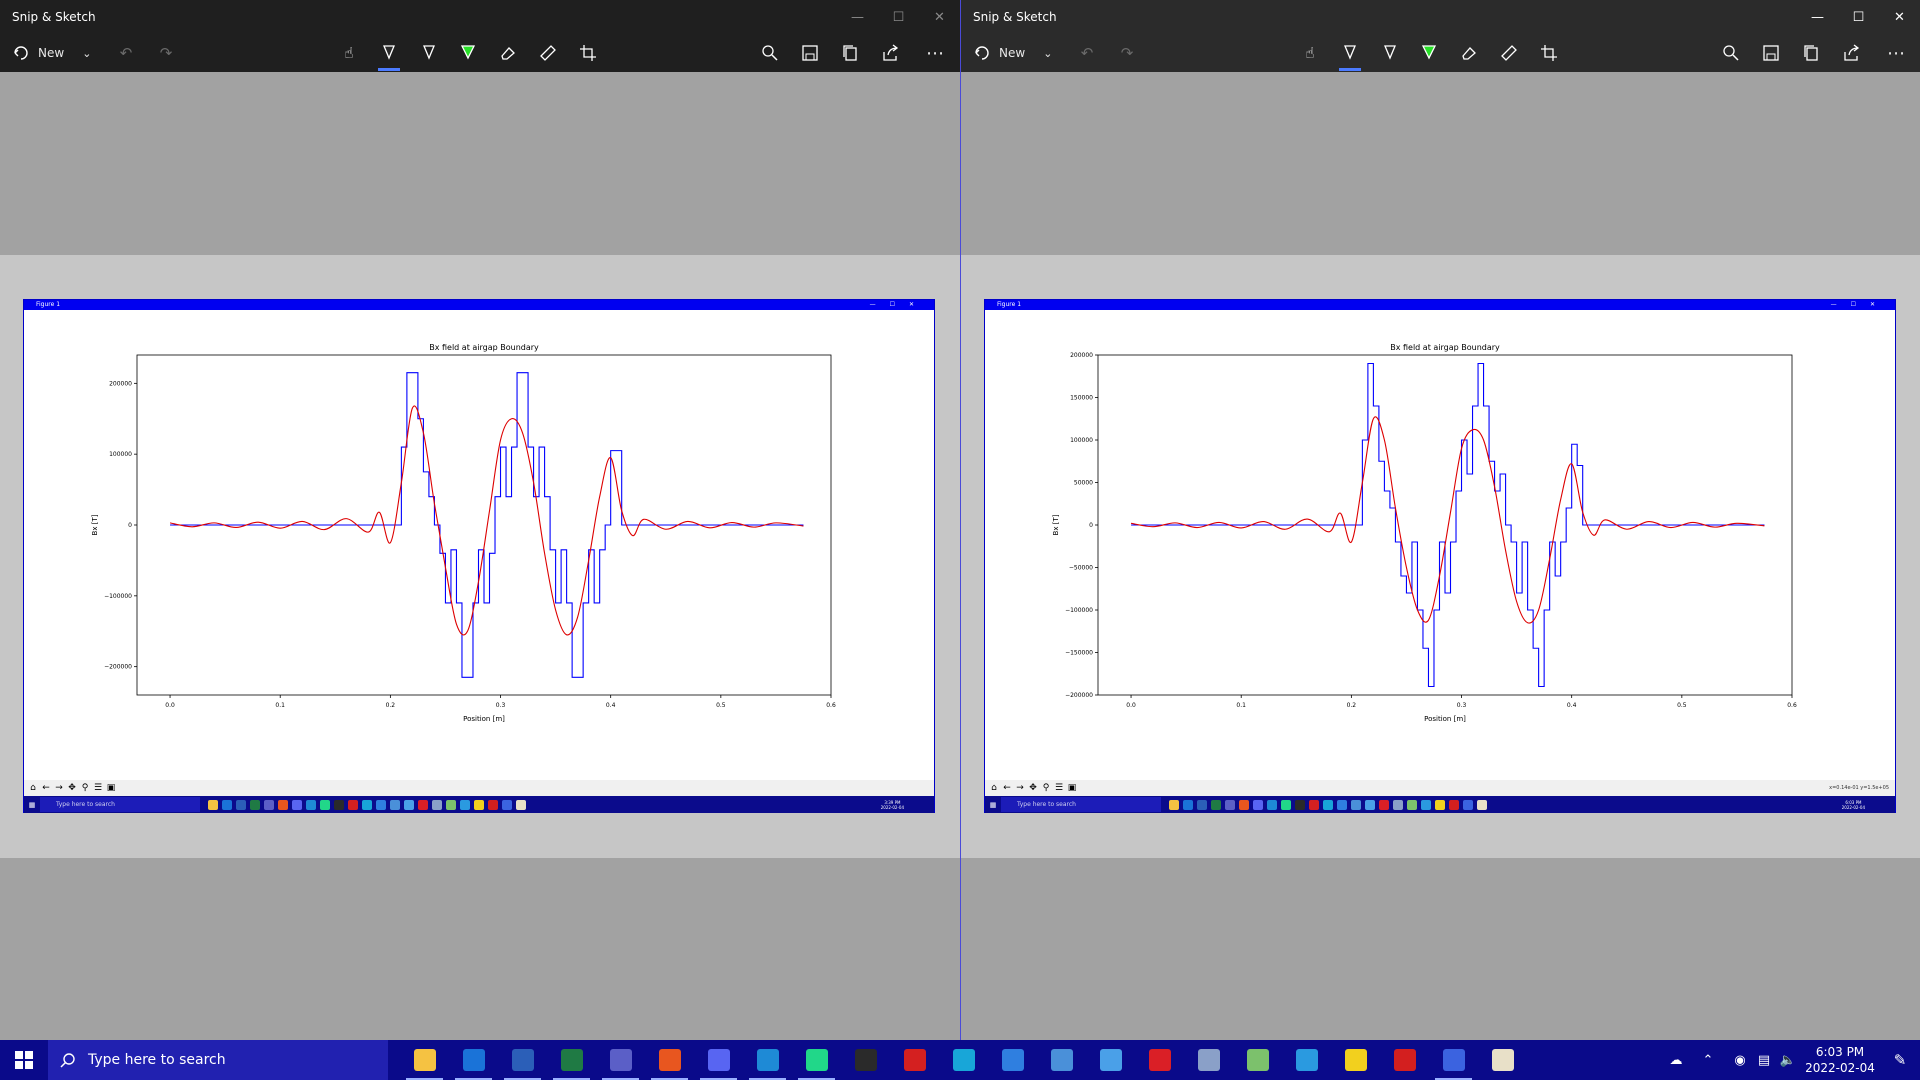 The width and height of the screenshot is (1920, 1080). Describe the element at coordinates (1708, 1060) in the screenshot. I see `chevron-up-icon: ⌃` at that location.